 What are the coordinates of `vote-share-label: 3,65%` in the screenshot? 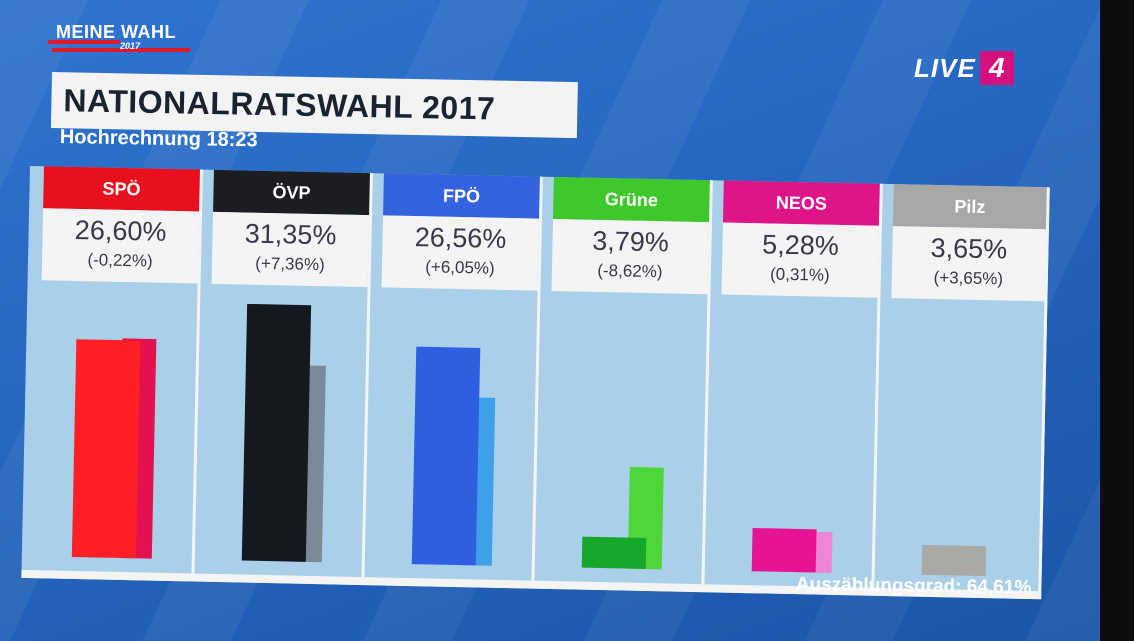 It's located at (969, 248).